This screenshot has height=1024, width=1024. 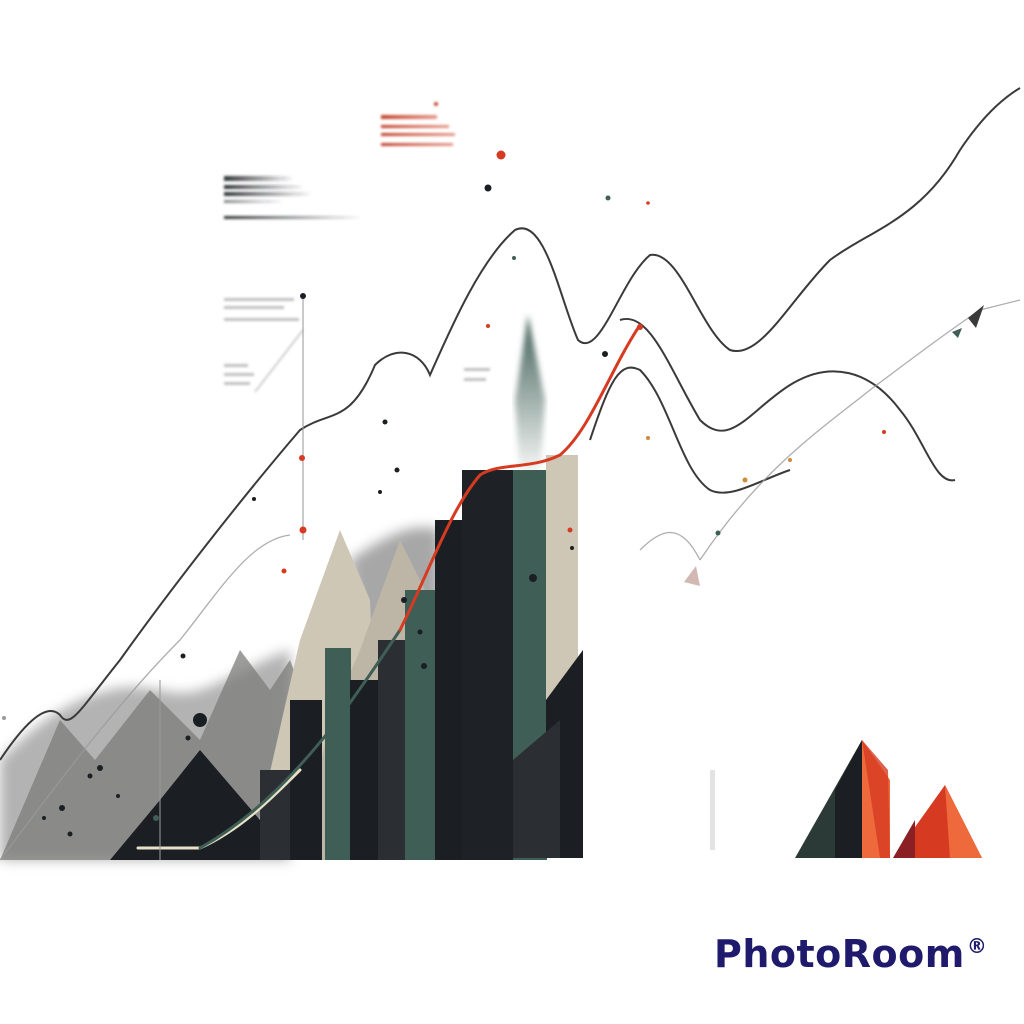 I want to click on blurred-label-grey, so click(x=357, y=345).